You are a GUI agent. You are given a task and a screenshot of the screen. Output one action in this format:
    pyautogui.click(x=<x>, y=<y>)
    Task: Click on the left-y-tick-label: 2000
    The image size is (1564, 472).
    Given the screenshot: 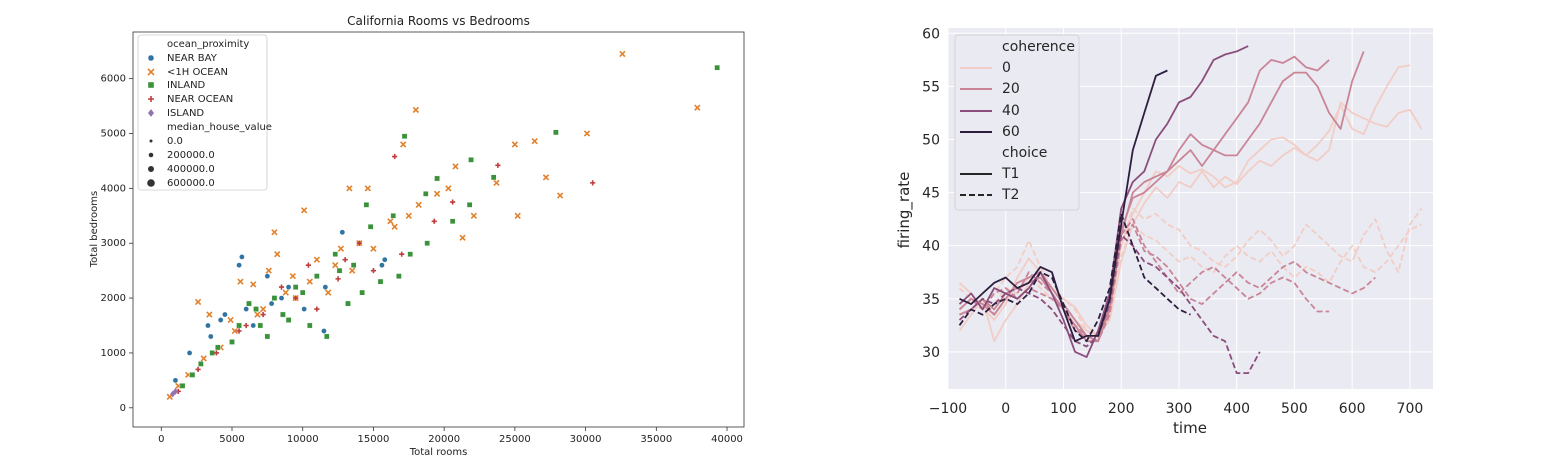 What is the action you would take?
    pyautogui.click(x=113, y=298)
    